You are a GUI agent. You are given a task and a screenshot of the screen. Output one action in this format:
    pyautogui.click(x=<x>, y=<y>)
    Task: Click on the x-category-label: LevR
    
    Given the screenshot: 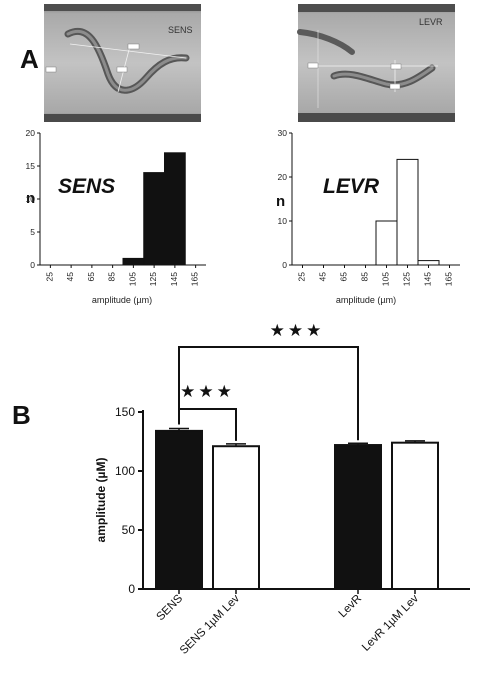 What is the action you would take?
    pyautogui.click(x=350, y=606)
    